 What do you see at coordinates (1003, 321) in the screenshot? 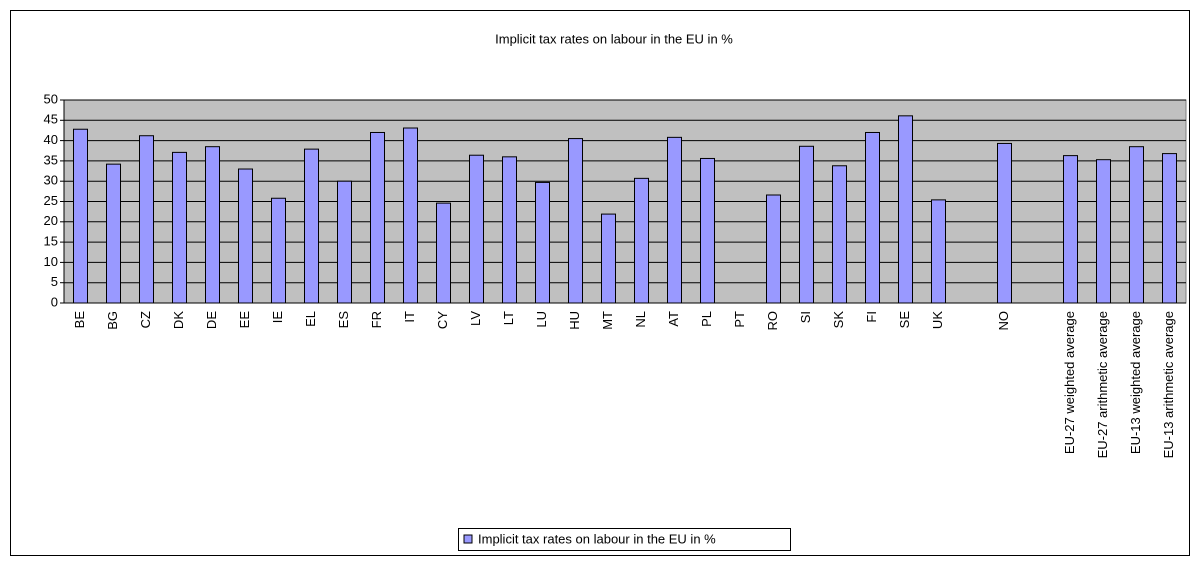
I see `x-tick-label: NO` at bounding box center [1003, 321].